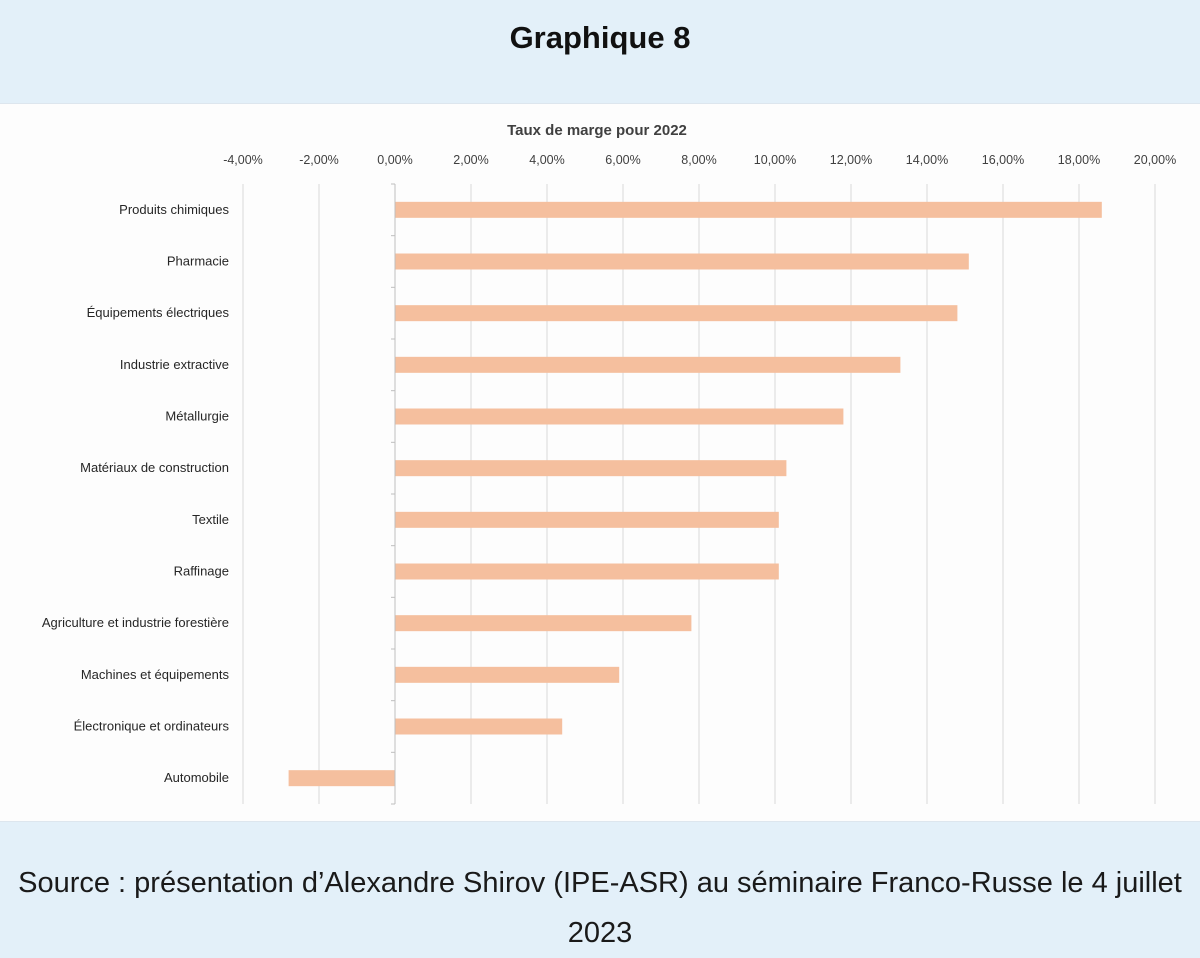 This screenshot has height=958, width=1200. I want to click on category-label: Matériaux de construction, so click(154, 467).